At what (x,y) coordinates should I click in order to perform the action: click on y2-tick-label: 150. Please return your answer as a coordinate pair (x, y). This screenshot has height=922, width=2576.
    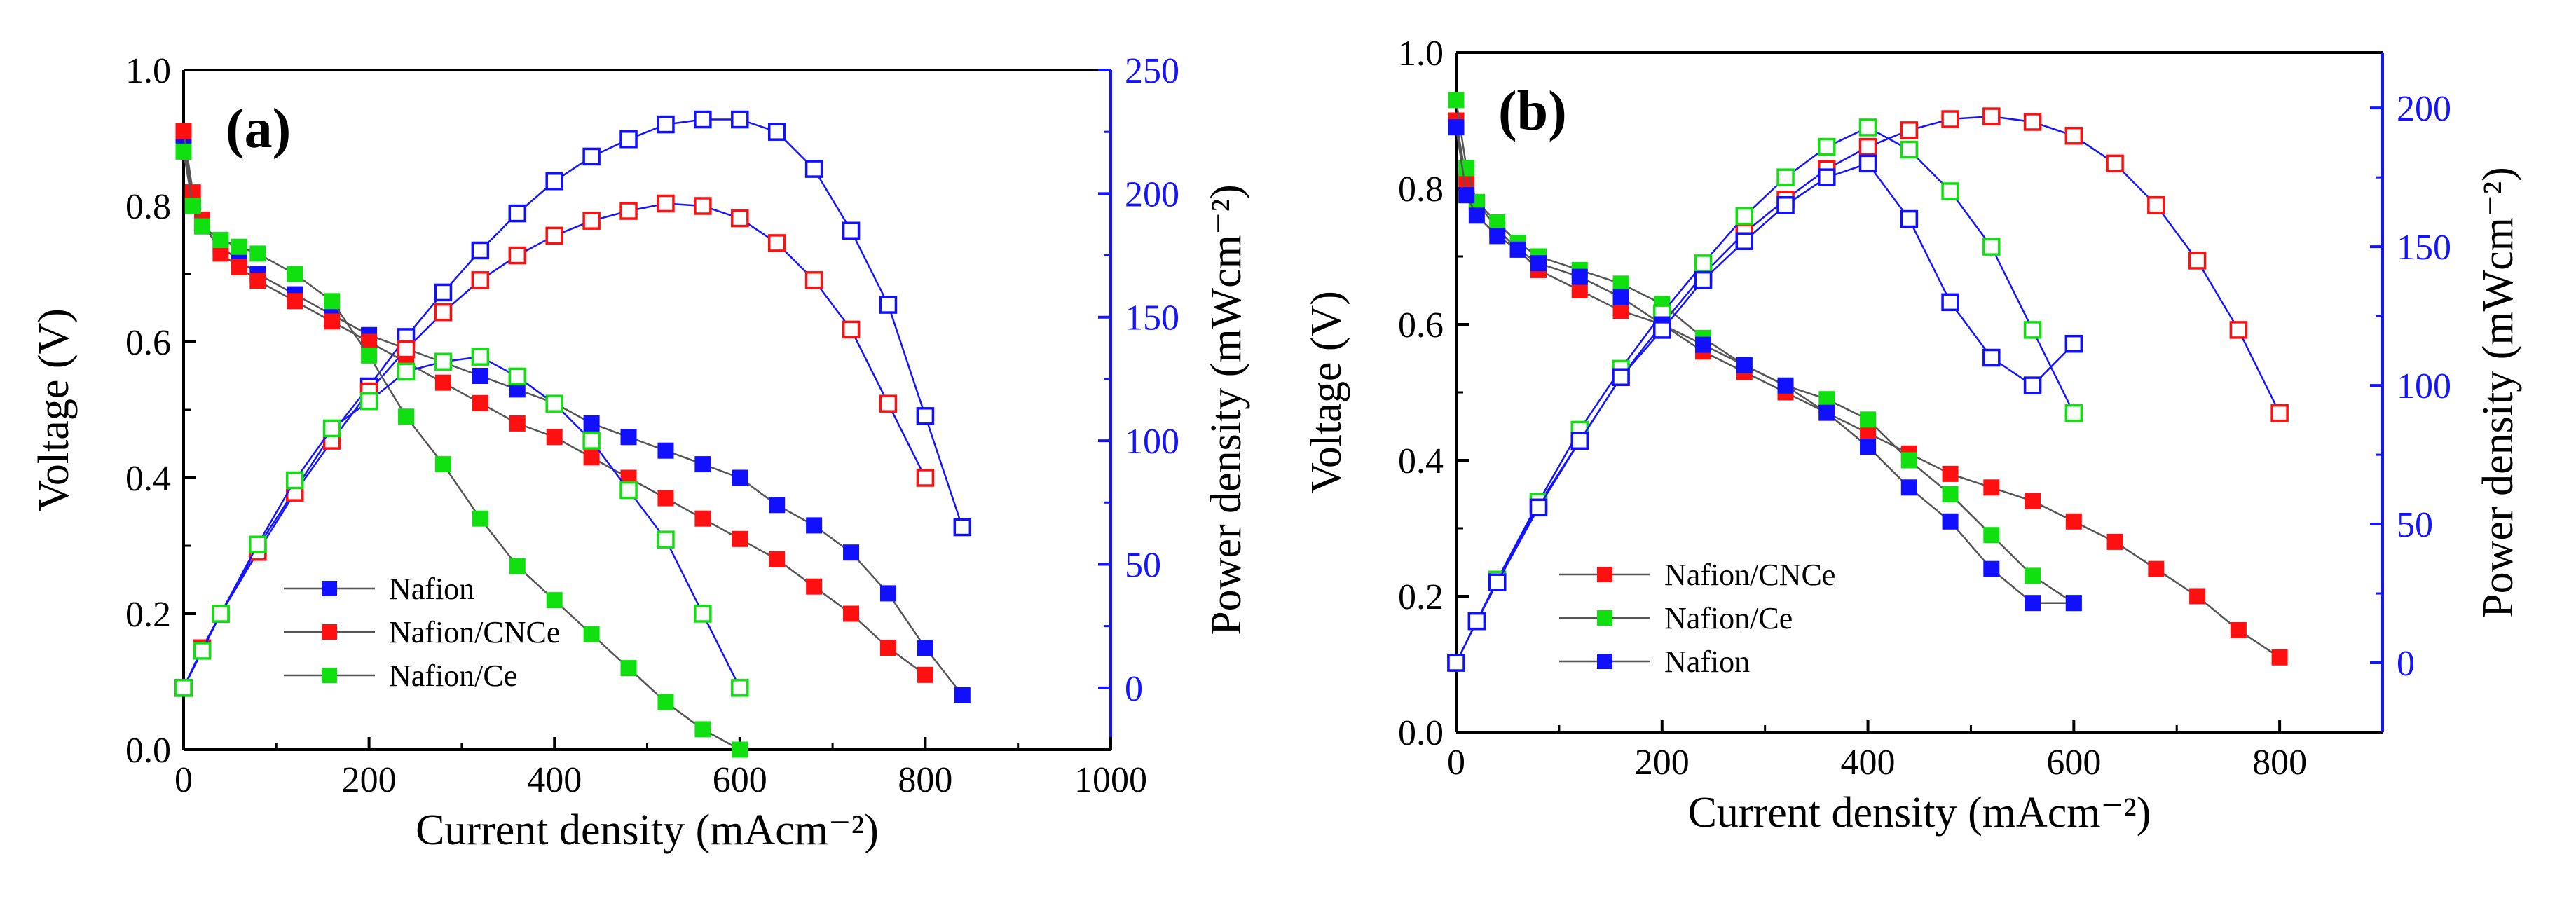
    Looking at the image, I should click on (2424, 248).